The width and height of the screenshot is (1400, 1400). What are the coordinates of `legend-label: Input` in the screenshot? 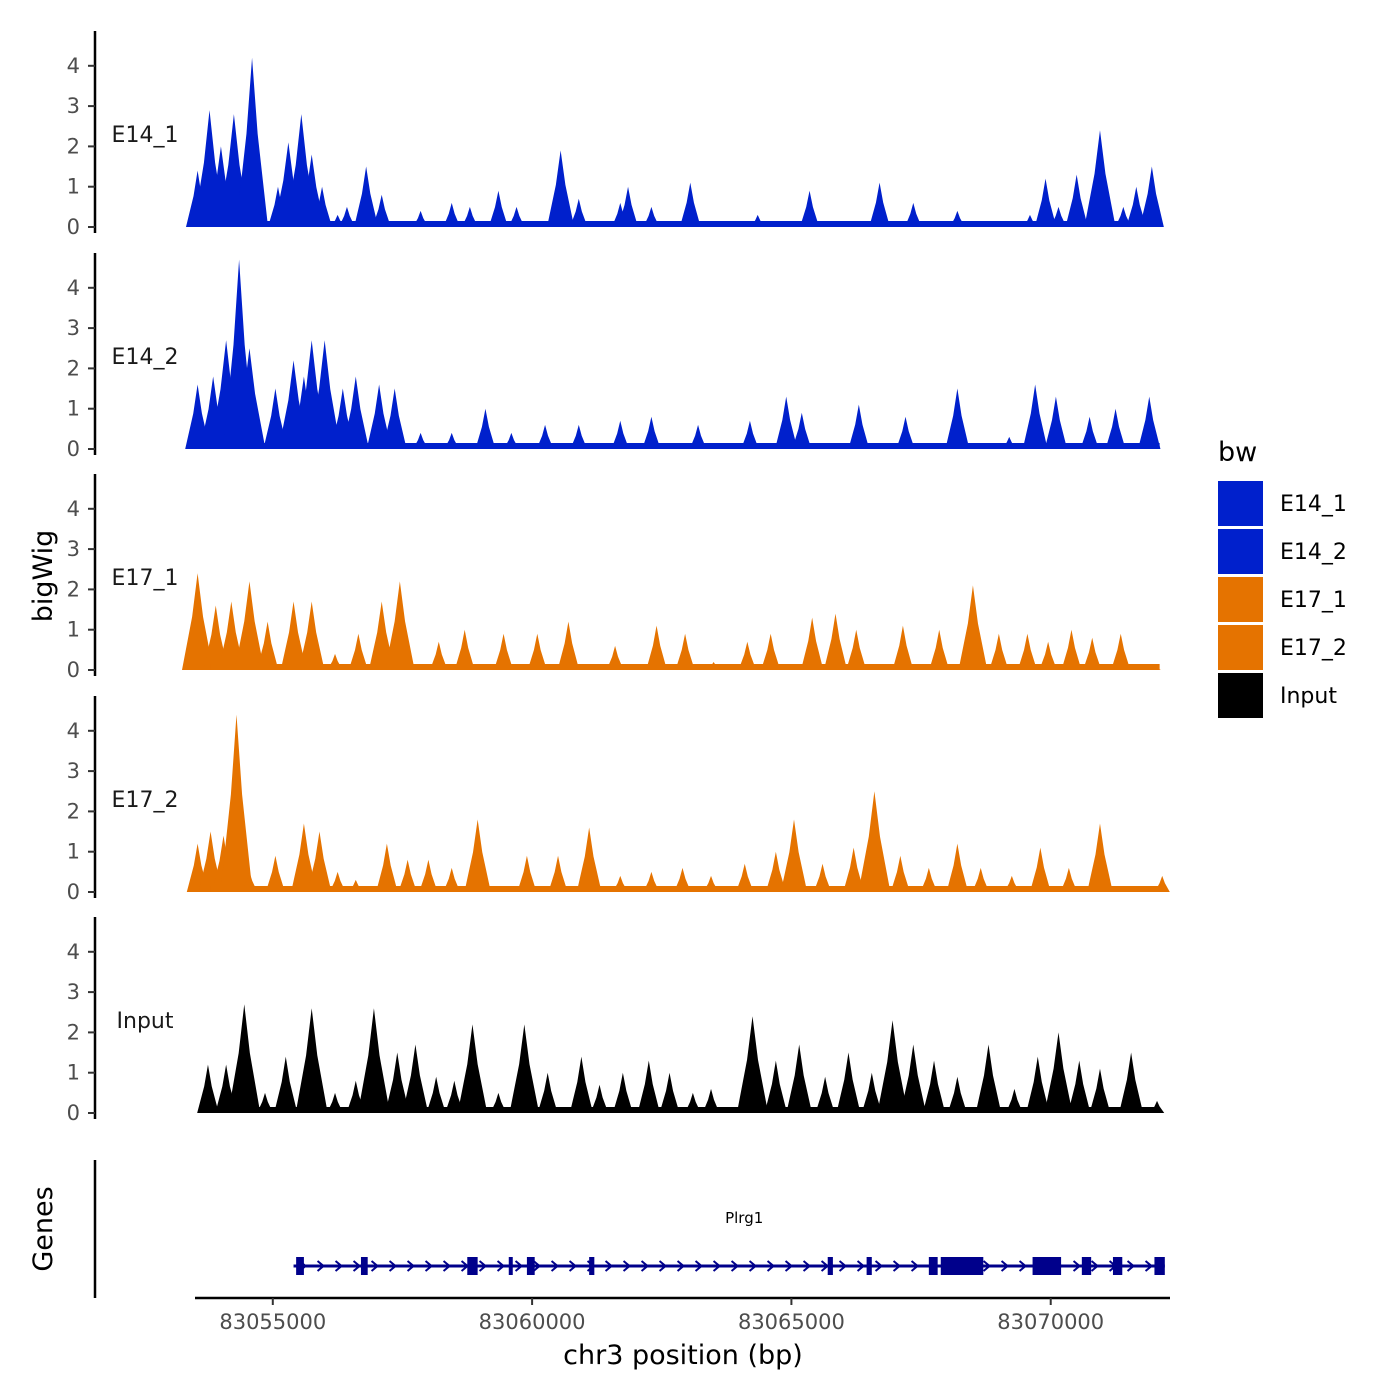 It's located at (1308, 696).